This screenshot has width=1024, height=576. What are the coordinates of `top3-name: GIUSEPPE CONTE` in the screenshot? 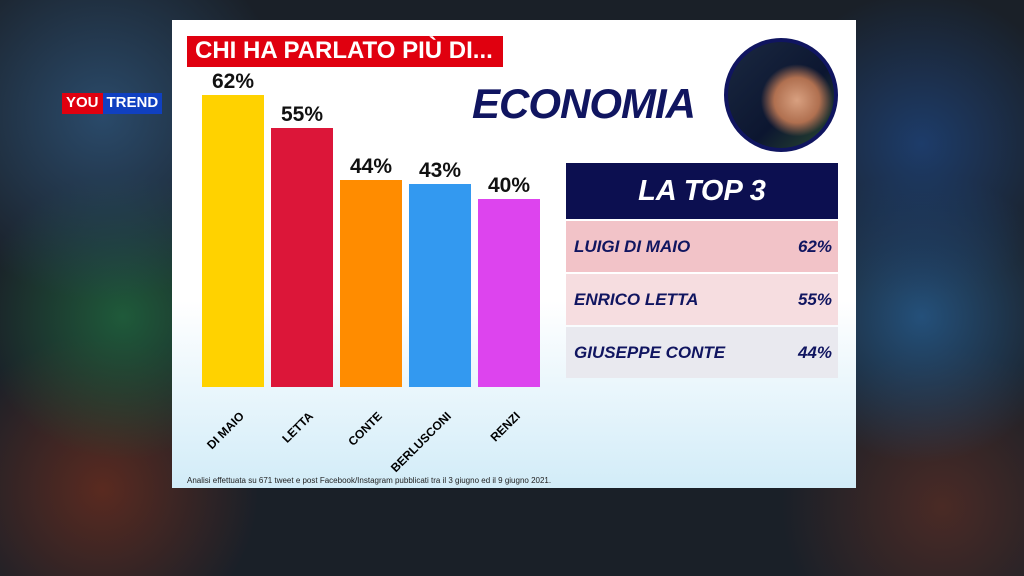 It's located at (650, 352).